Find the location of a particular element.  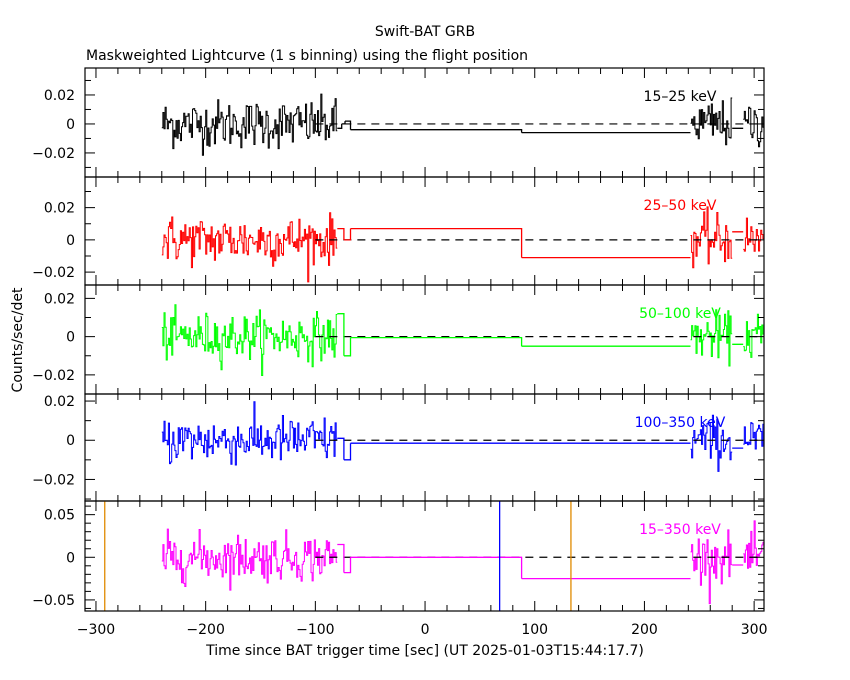

panel-2: −0.02 0 0.02 25–50 keV is located at coordinates (398, 231).